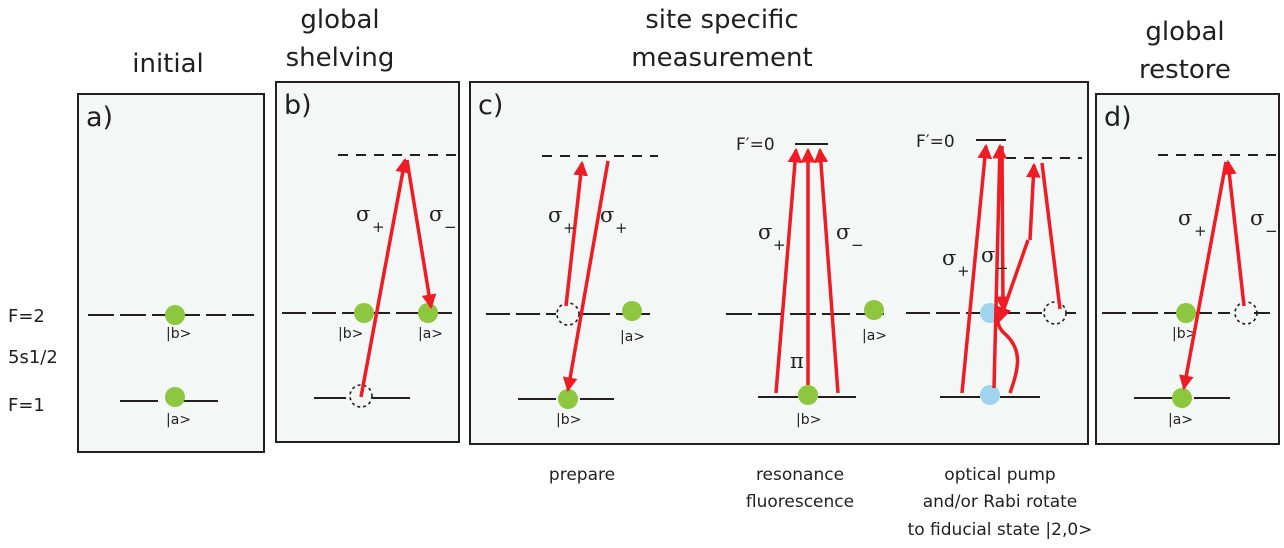 Image resolution: width=1284 pixels, height=548 pixels. Describe the element at coordinates (339, 20) in the screenshot. I see `title-shelving-line1: global` at that location.